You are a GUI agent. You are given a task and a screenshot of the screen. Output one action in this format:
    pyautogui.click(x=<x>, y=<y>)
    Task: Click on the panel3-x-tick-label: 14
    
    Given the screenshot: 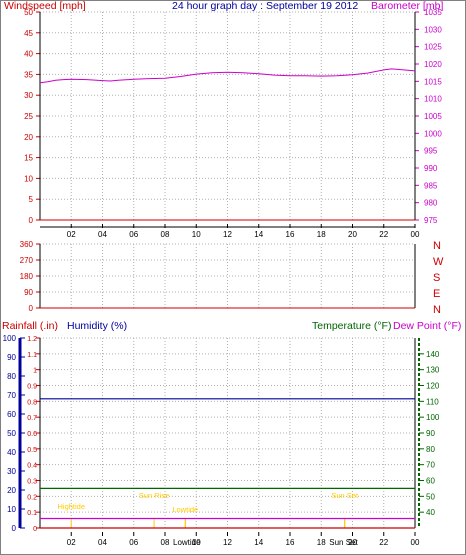 What is the action you would take?
    pyautogui.click(x=258, y=542)
    